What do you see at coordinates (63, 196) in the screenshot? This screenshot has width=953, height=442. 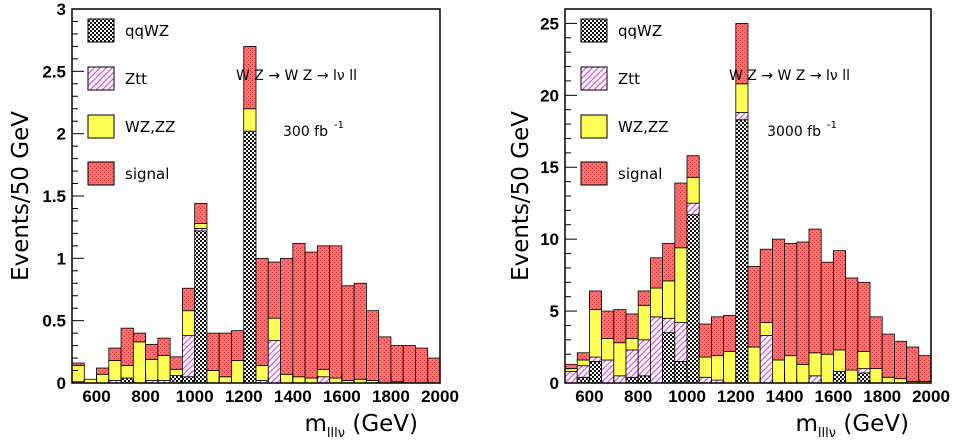 I see `y-axis: 0 0.5 1 1.5 2 2.5 3` at bounding box center [63, 196].